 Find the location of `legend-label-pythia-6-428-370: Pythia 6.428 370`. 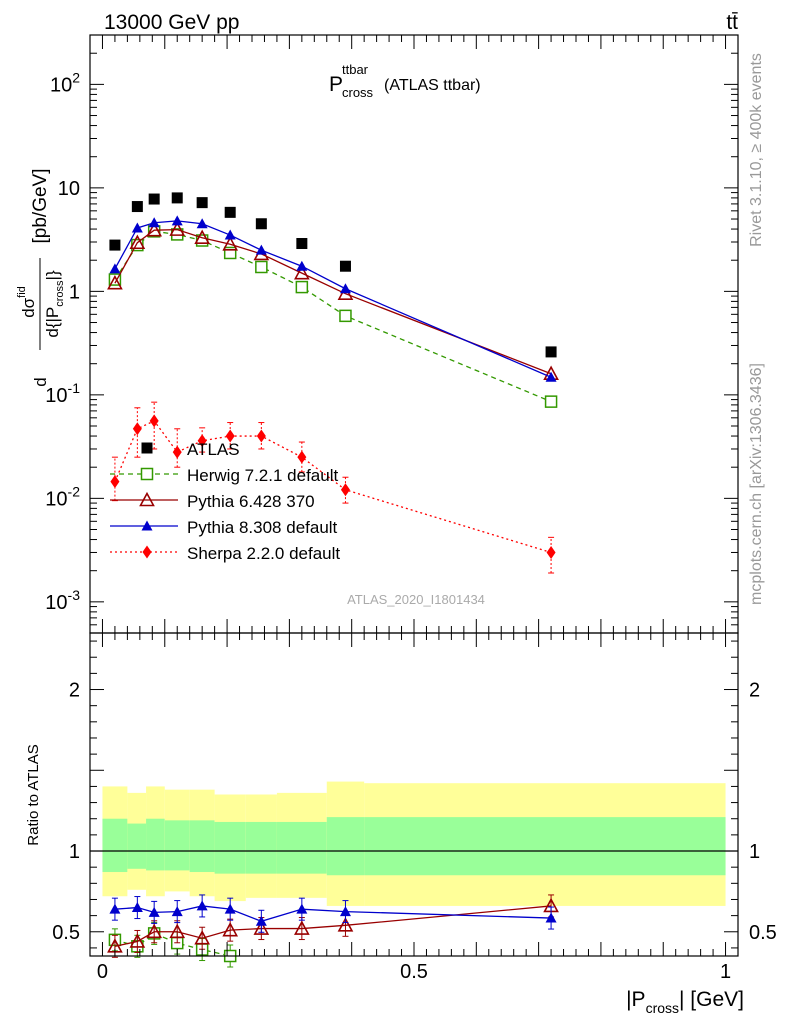

legend-label-pythia-6-428-370: Pythia 6.428 370 is located at coordinates (251, 501).